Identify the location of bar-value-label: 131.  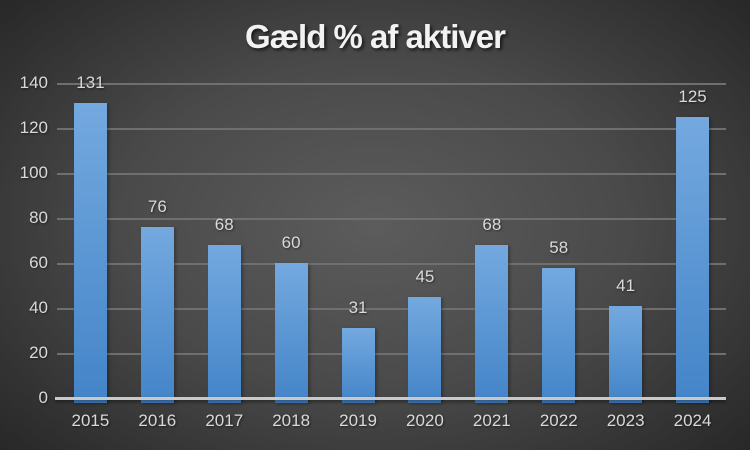
(90, 83).